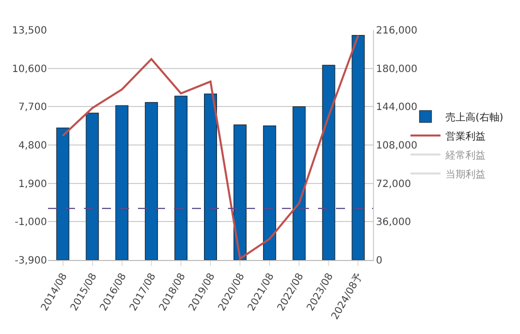 The image size is (520, 334). I want to click on legend-label: 売上高(右軸), so click(475, 117).